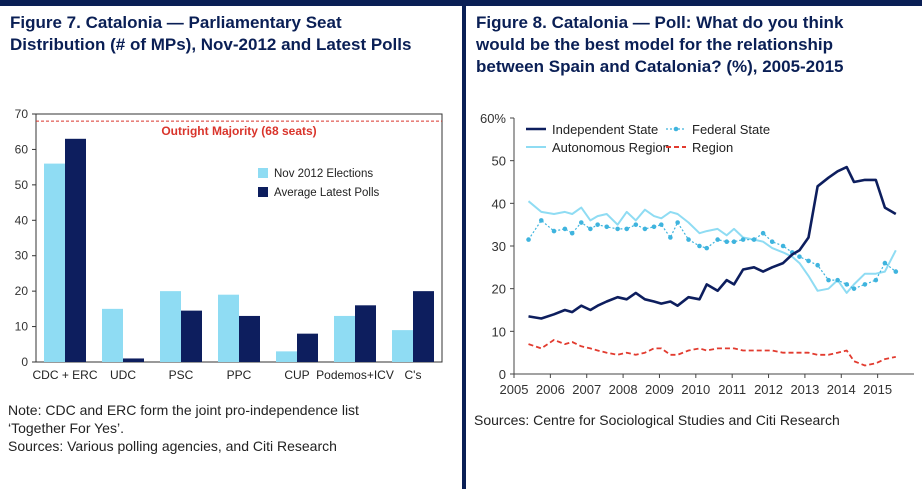 The image size is (922, 489). What do you see at coordinates (514, 389) in the screenshot?
I see `x-tick-label: 2005` at bounding box center [514, 389].